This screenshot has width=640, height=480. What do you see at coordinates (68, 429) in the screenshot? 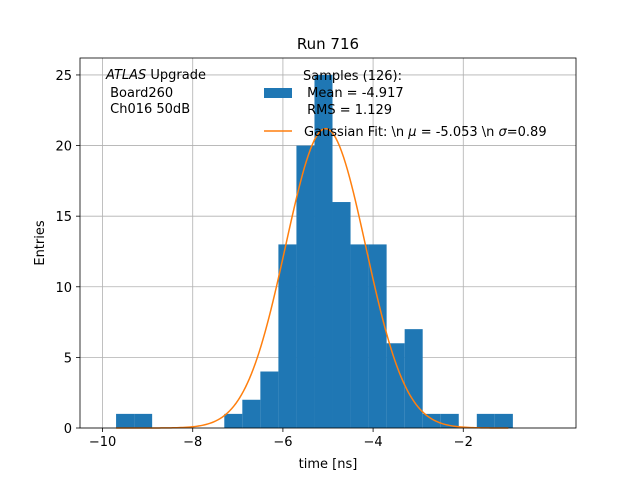
I see `y-tick-label: 0` at bounding box center [68, 429].